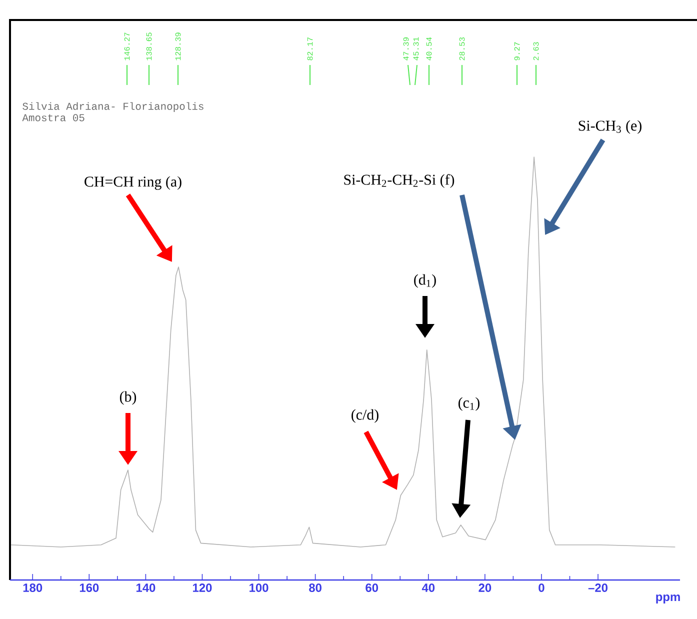  Describe the element at coordinates (372, 588) in the screenshot. I see `x-tick-label: 60` at that location.